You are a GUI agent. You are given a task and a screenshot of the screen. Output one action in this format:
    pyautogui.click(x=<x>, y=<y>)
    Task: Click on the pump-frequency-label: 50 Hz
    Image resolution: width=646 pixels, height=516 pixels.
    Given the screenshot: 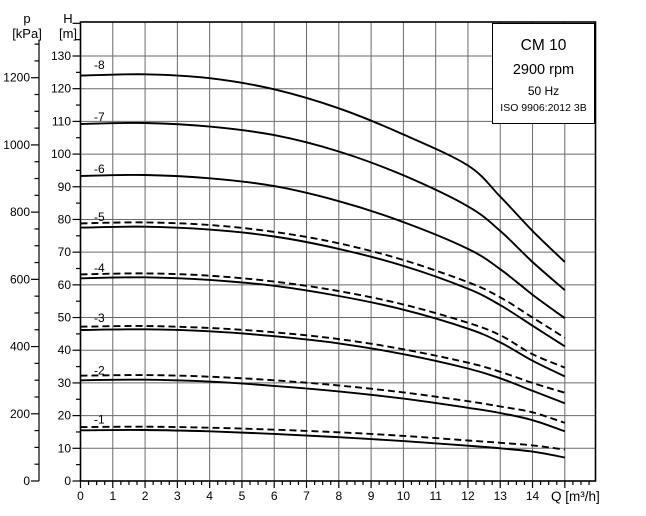 What is the action you would take?
    pyautogui.click(x=543, y=91)
    